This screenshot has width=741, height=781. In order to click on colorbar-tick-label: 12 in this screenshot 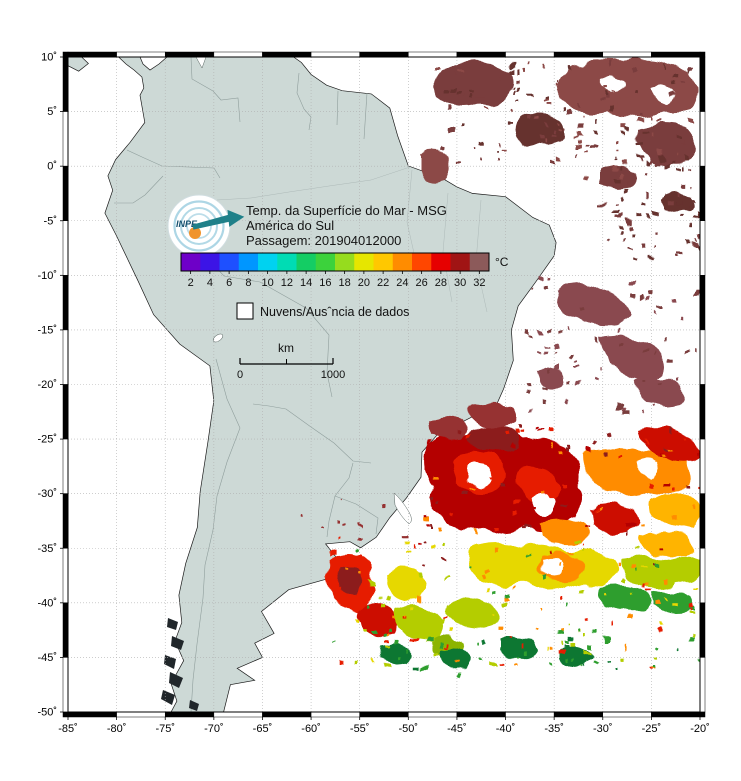, I will do `click(287, 283)`.